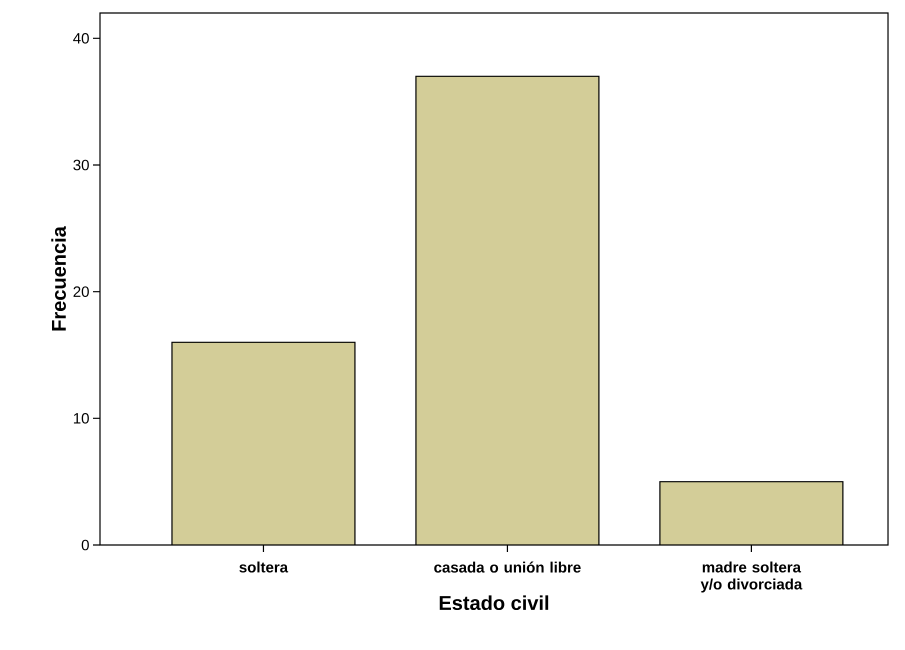 The image size is (905, 650). I want to click on x-tick-label: soltera, so click(263, 567).